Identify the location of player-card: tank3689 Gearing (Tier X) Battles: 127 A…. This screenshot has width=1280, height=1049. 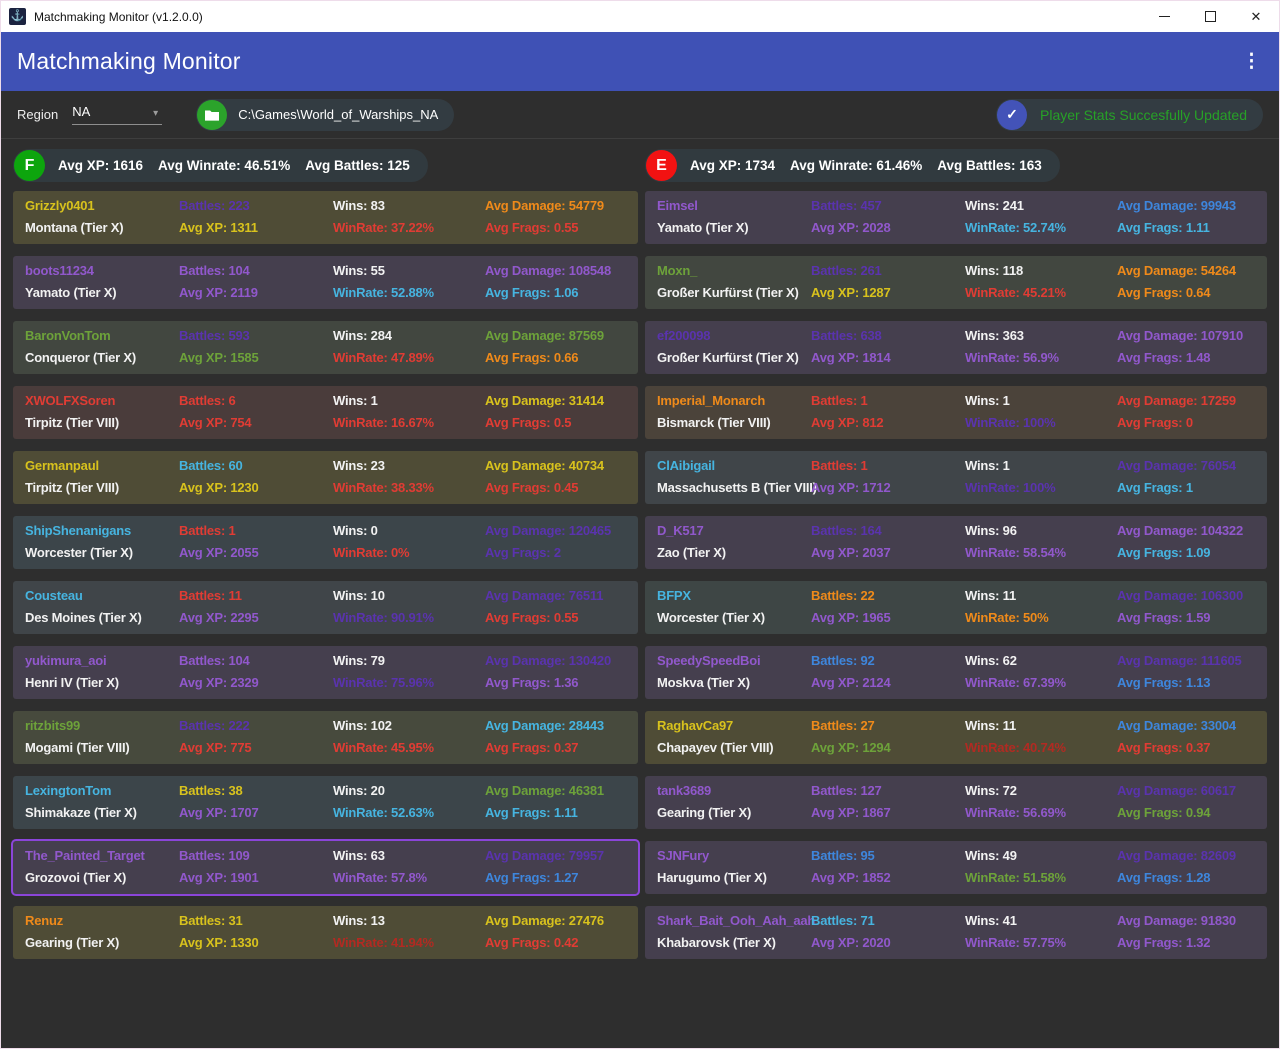
(956, 802).